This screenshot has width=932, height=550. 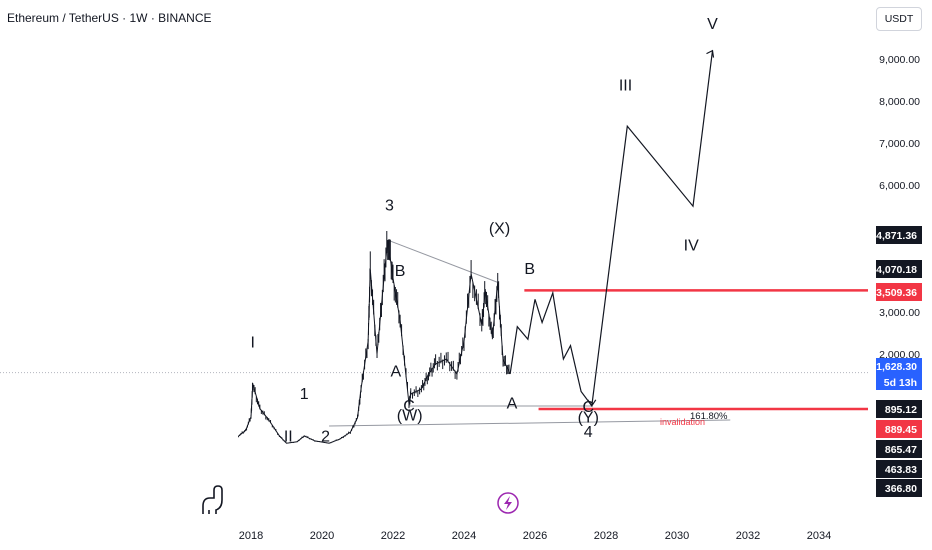 What do you see at coordinates (588, 418) in the screenshot?
I see `wave-label: (Y)` at bounding box center [588, 418].